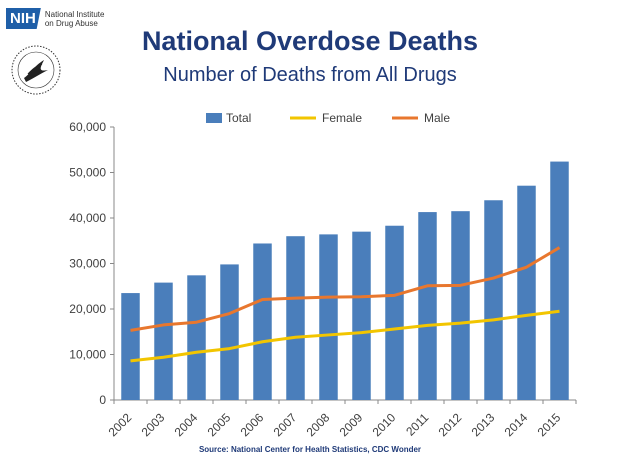 Image resolution: width=620 pixels, height=465 pixels. Describe the element at coordinates (102, 400) in the screenshot. I see `y-tick-label: 0` at that location.